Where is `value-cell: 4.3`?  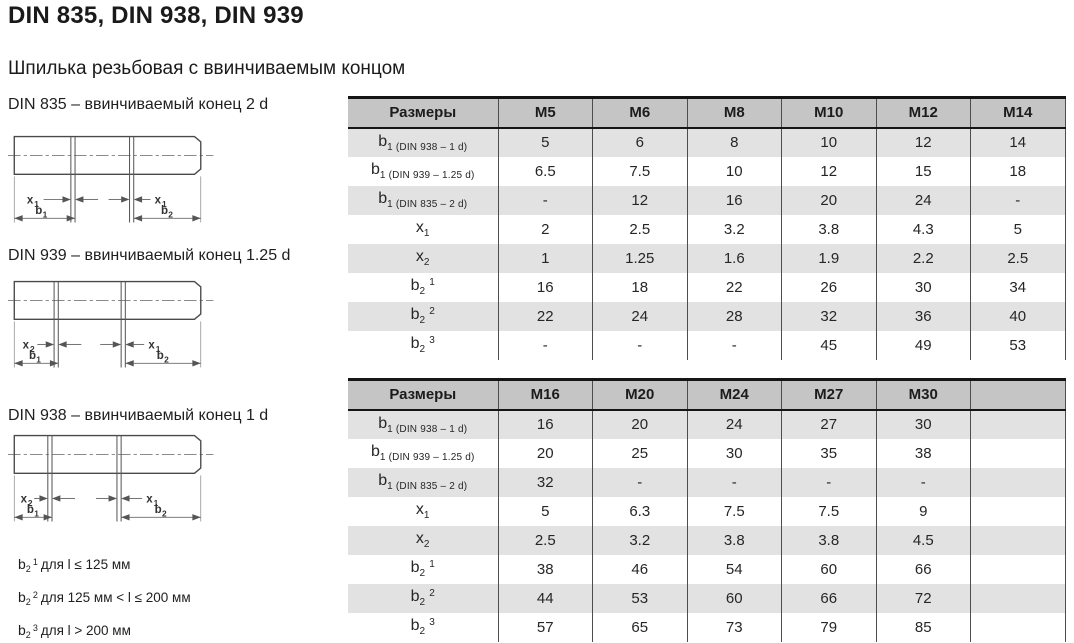
value-cell: 4.3 is located at coordinates (923, 229).